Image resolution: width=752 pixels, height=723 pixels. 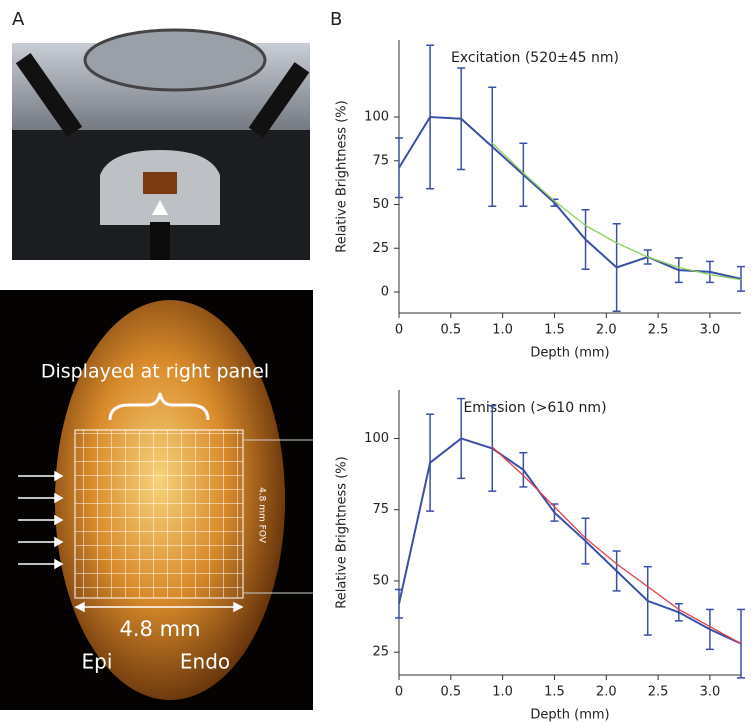 I want to click on y-tick-label: 0, so click(x=385, y=292).